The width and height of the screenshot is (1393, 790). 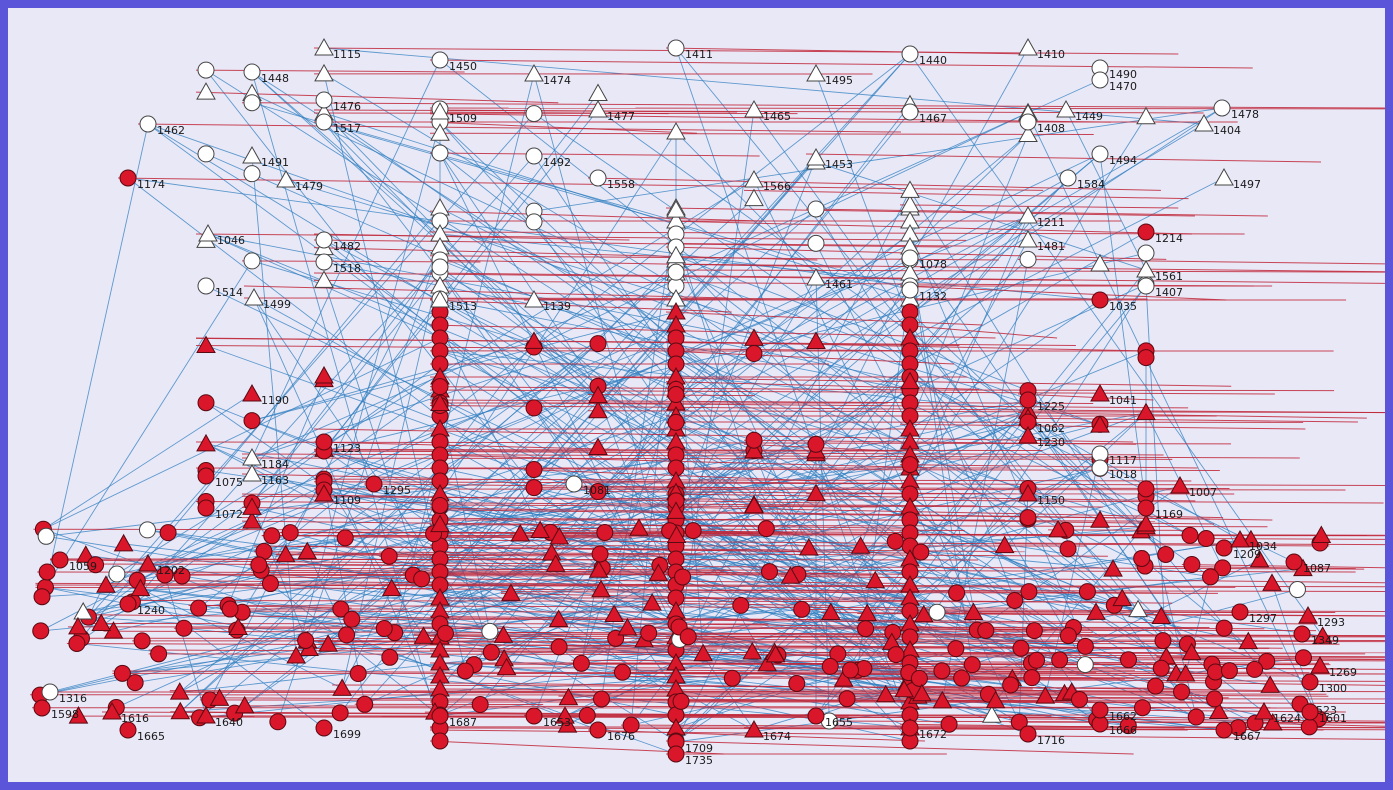 What do you see at coordinates (829, 75) in the screenshot?
I see `graph-node-1495: 1495` at bounding box center [829, 75].